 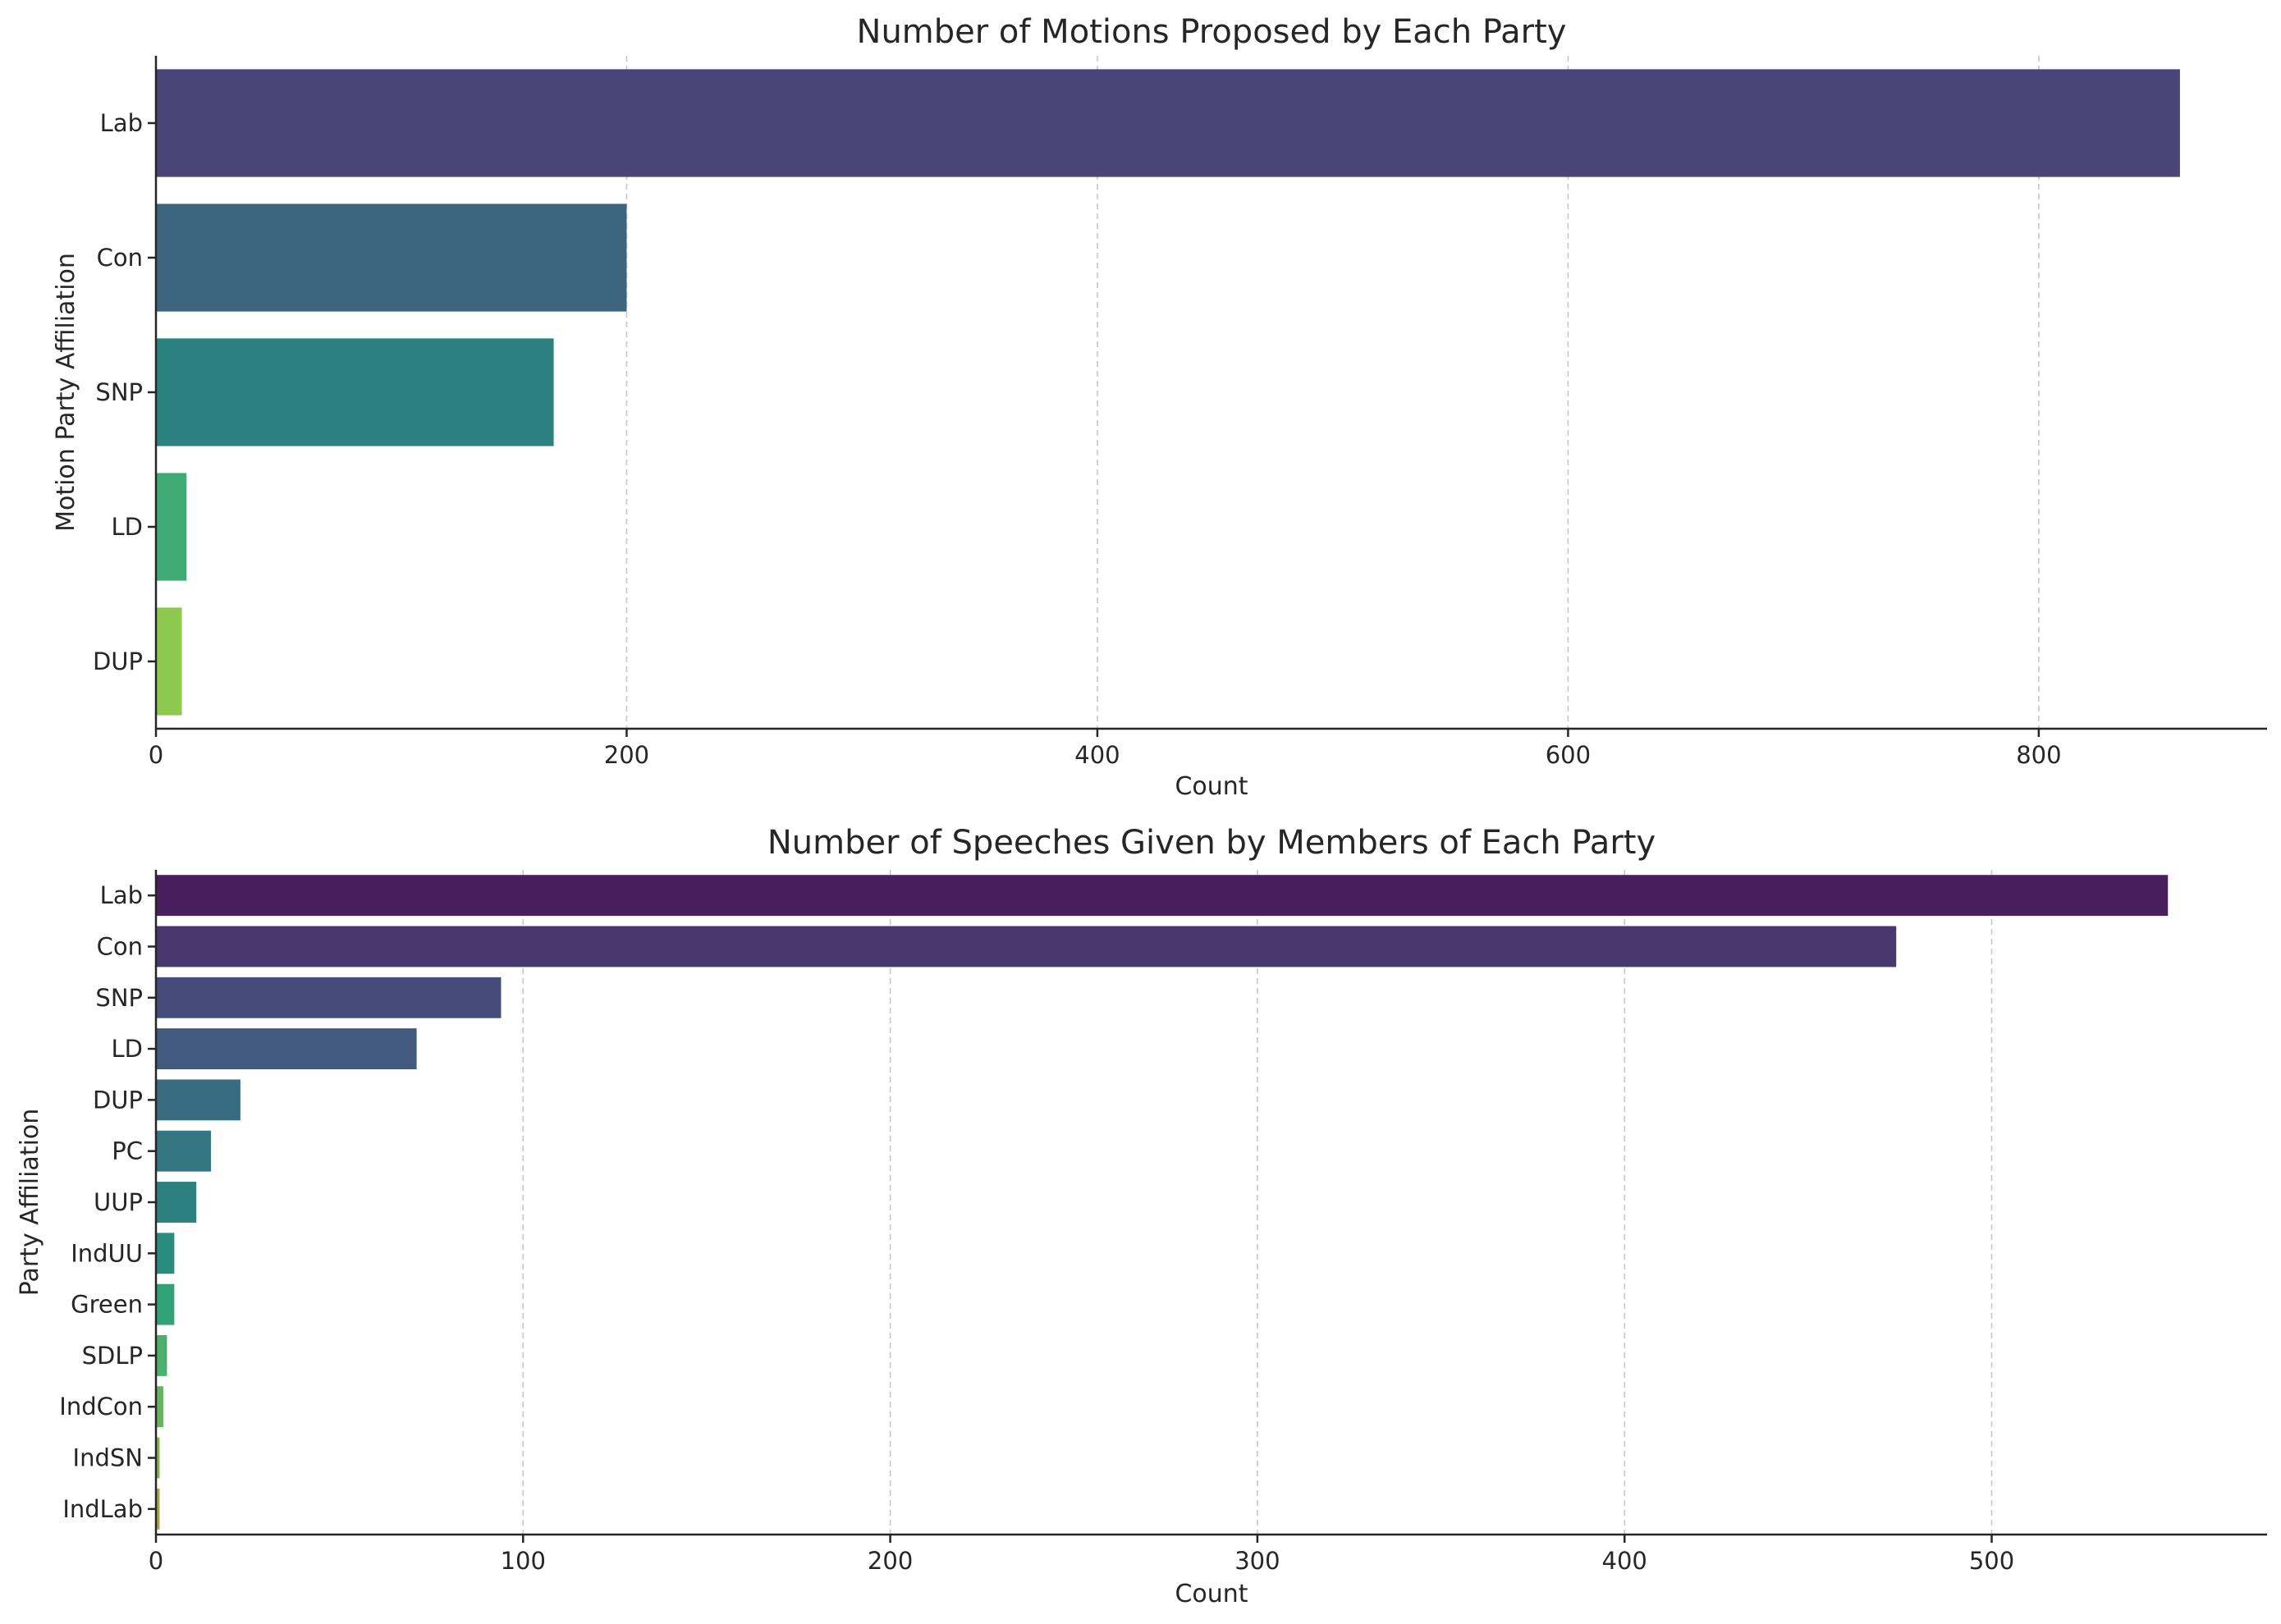 What do you see at coordinates (329, 997) in the screenshot?
I see `speeches-bar-snp` at bounding box center [329, 997].